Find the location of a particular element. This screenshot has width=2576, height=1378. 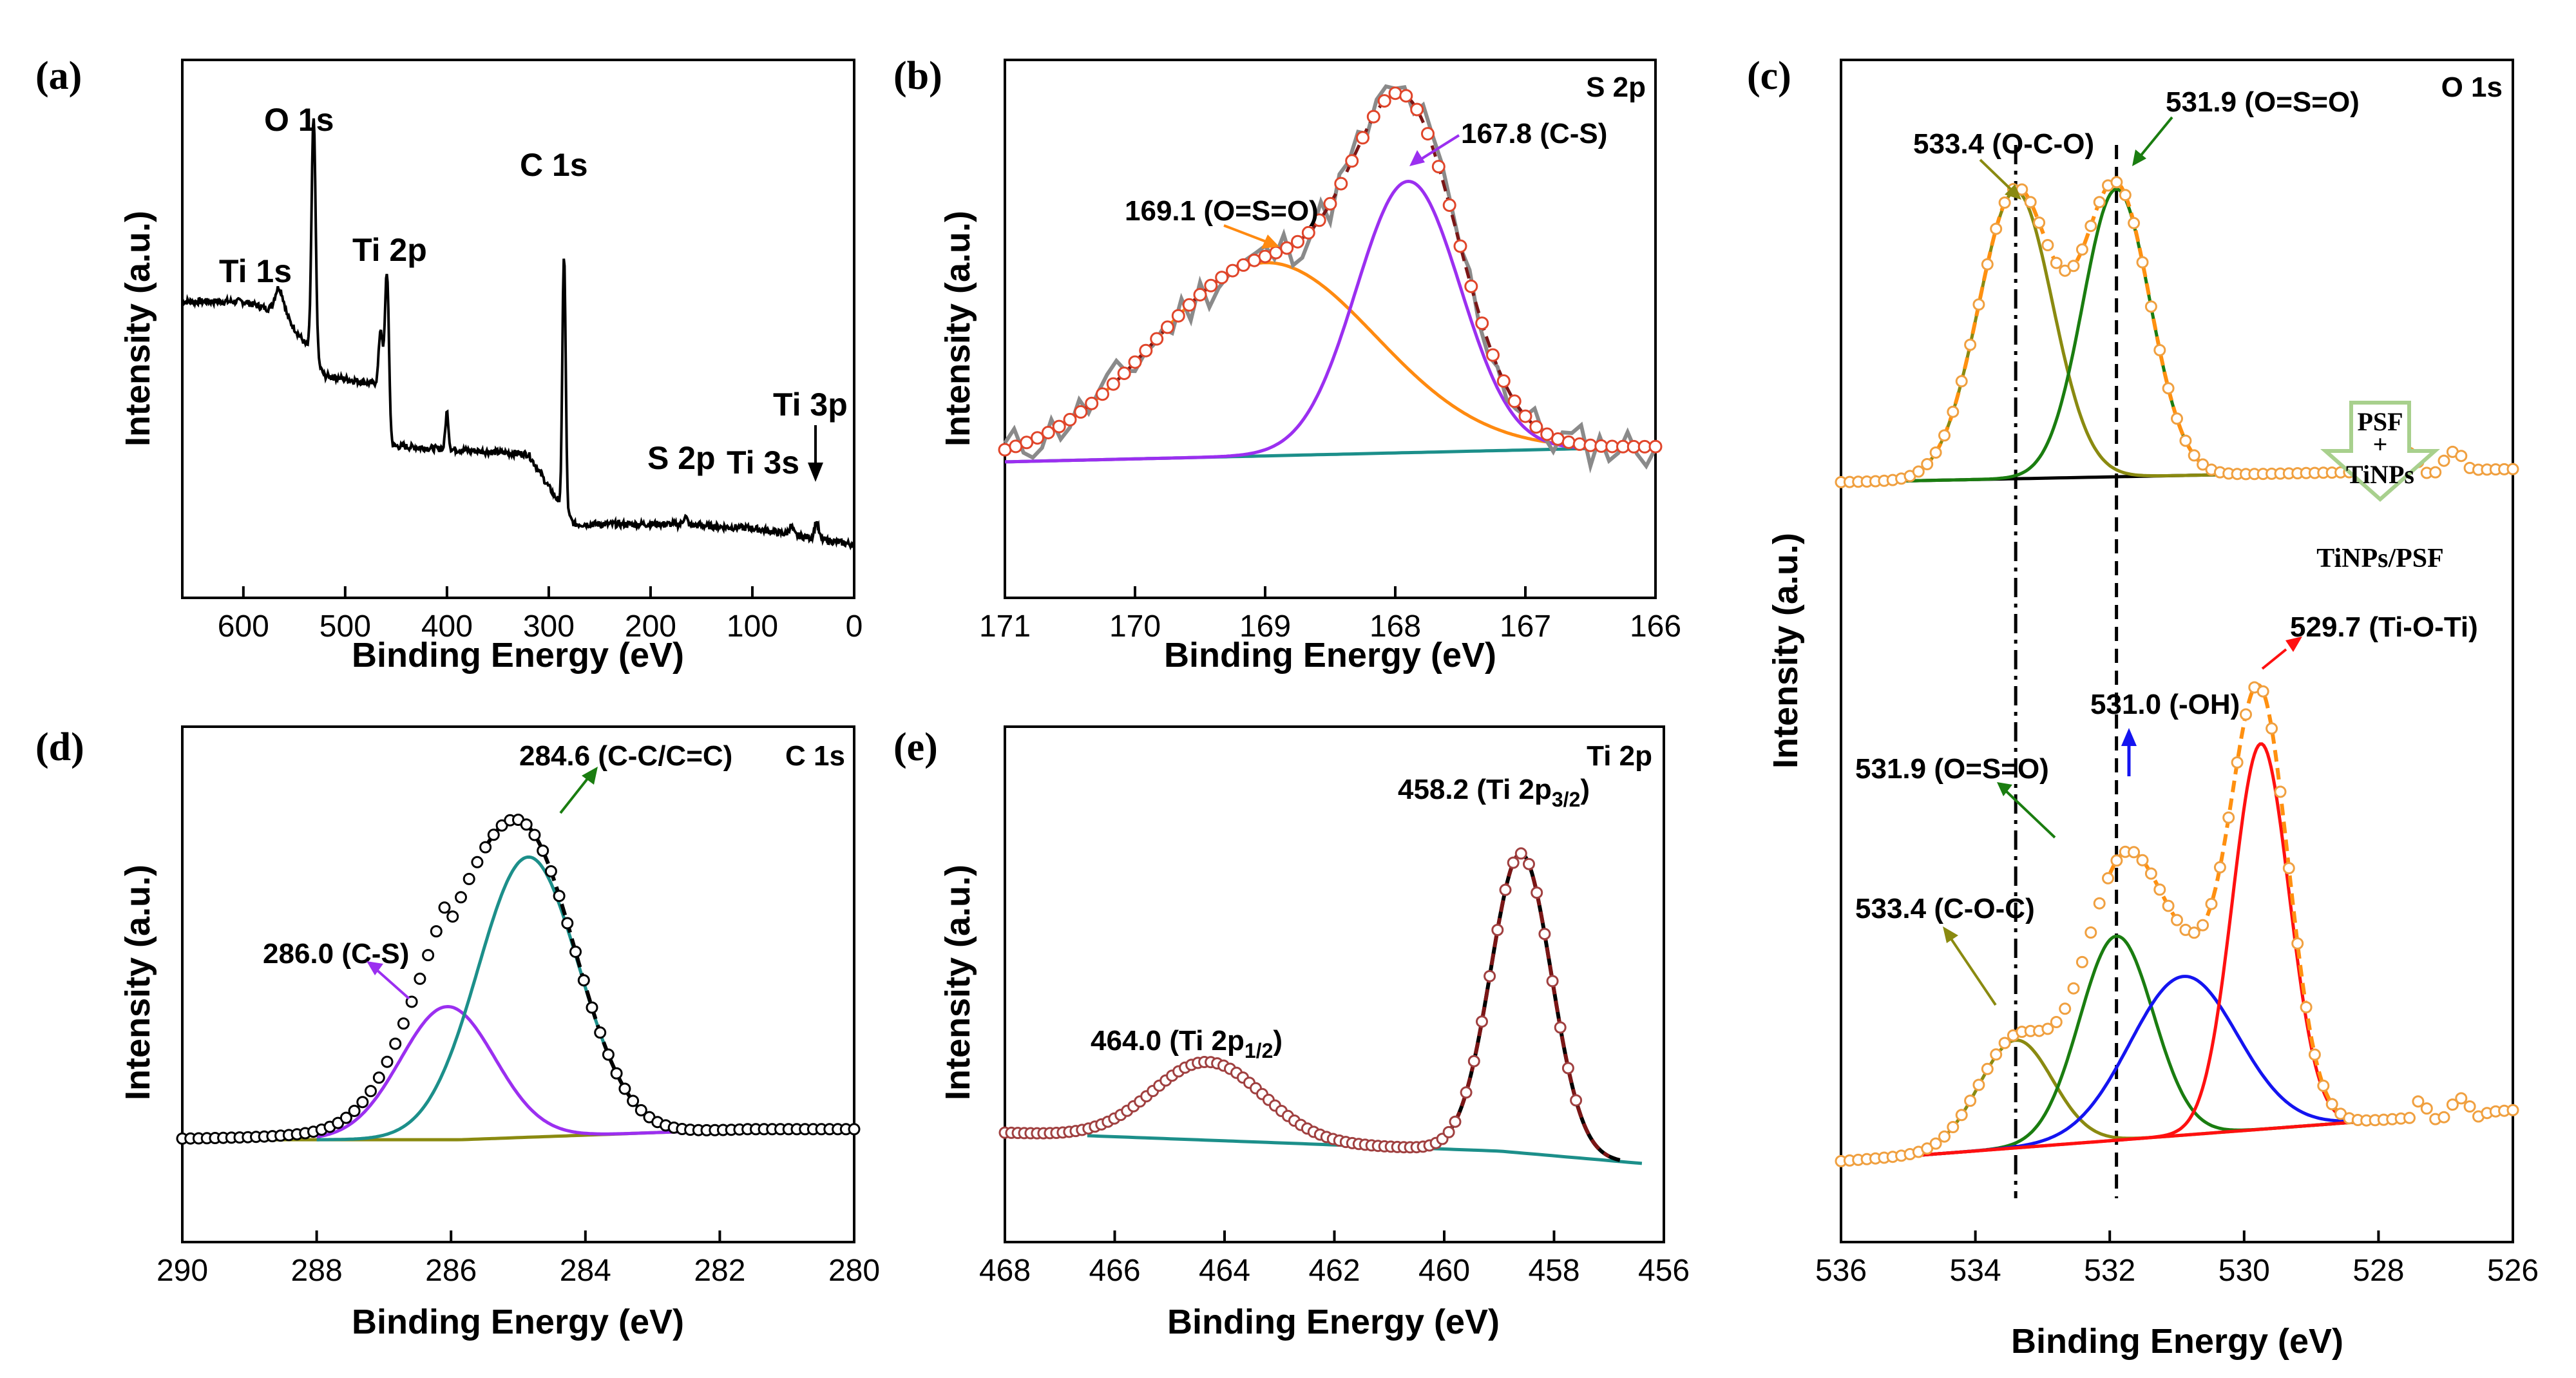

x-axis-label-e: Binding Energy (eV) is located at coordinates (1333, 1322).